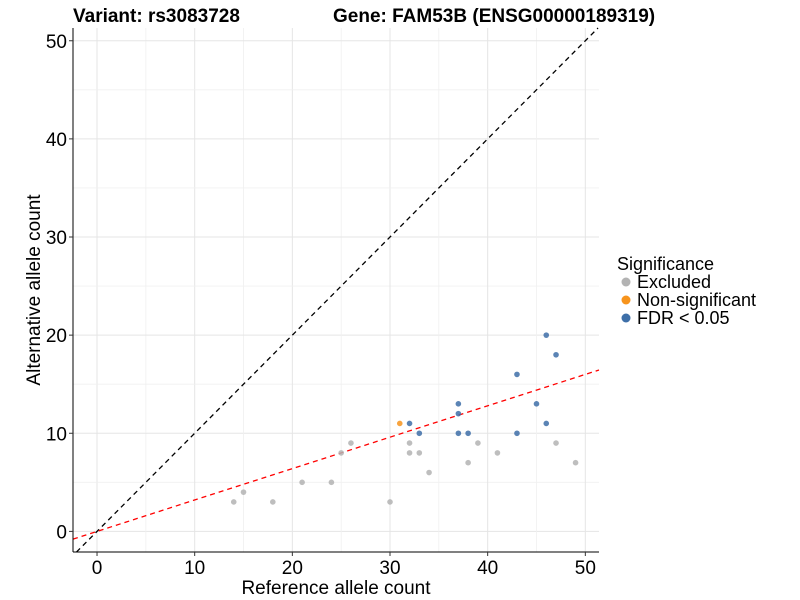  I want to click on x-tick-label: 40, so click(487, 568).